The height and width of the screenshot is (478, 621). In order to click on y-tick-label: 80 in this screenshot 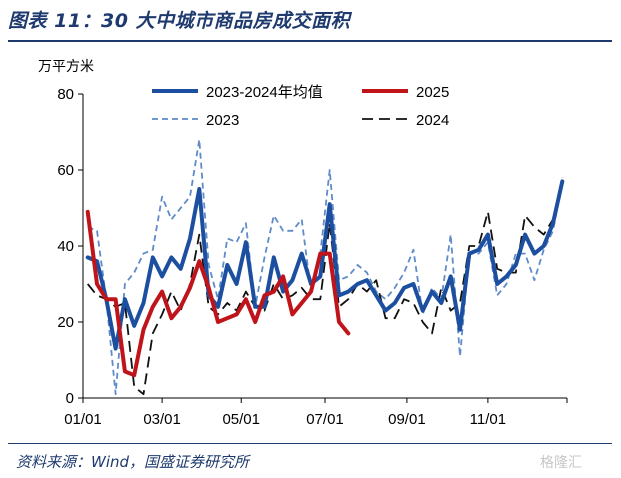, I will do `click(65, 94)`.